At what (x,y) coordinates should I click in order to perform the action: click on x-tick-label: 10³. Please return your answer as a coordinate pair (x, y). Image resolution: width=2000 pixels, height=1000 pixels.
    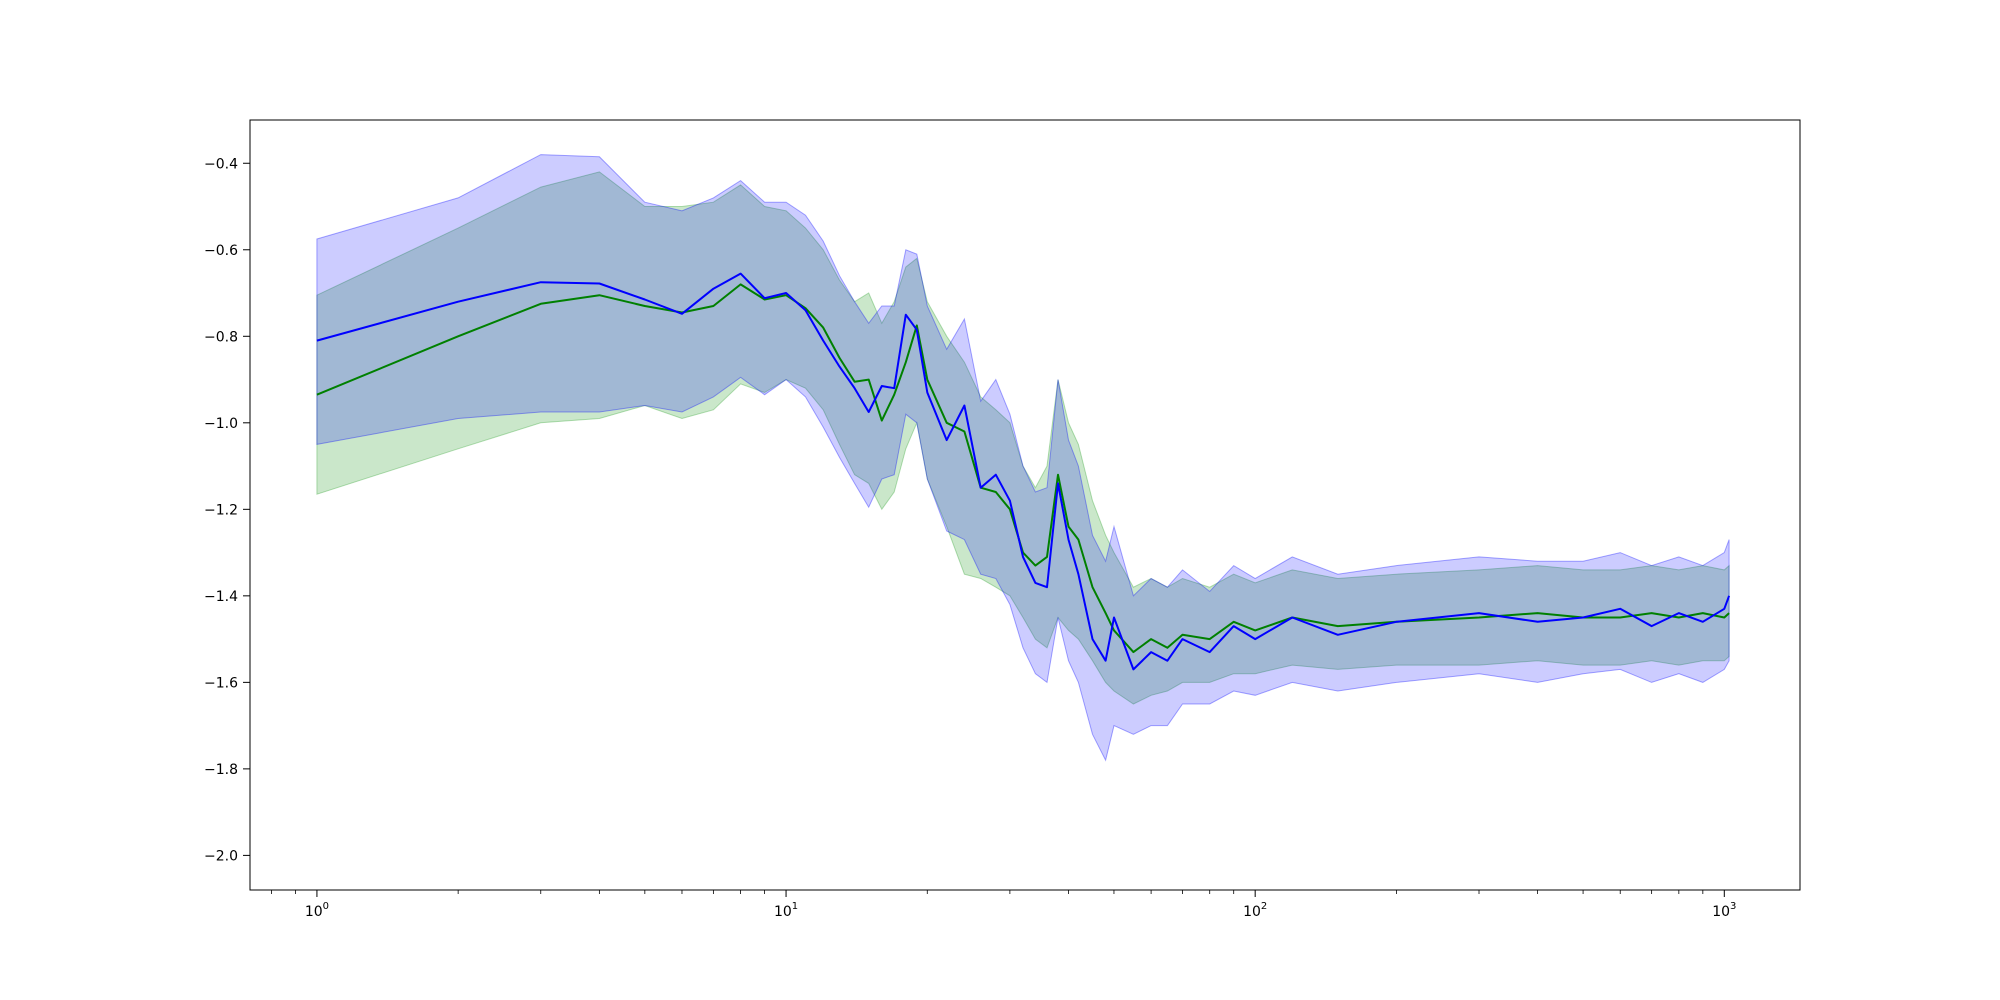
    Looking at the image, I should click on (1724, 910).